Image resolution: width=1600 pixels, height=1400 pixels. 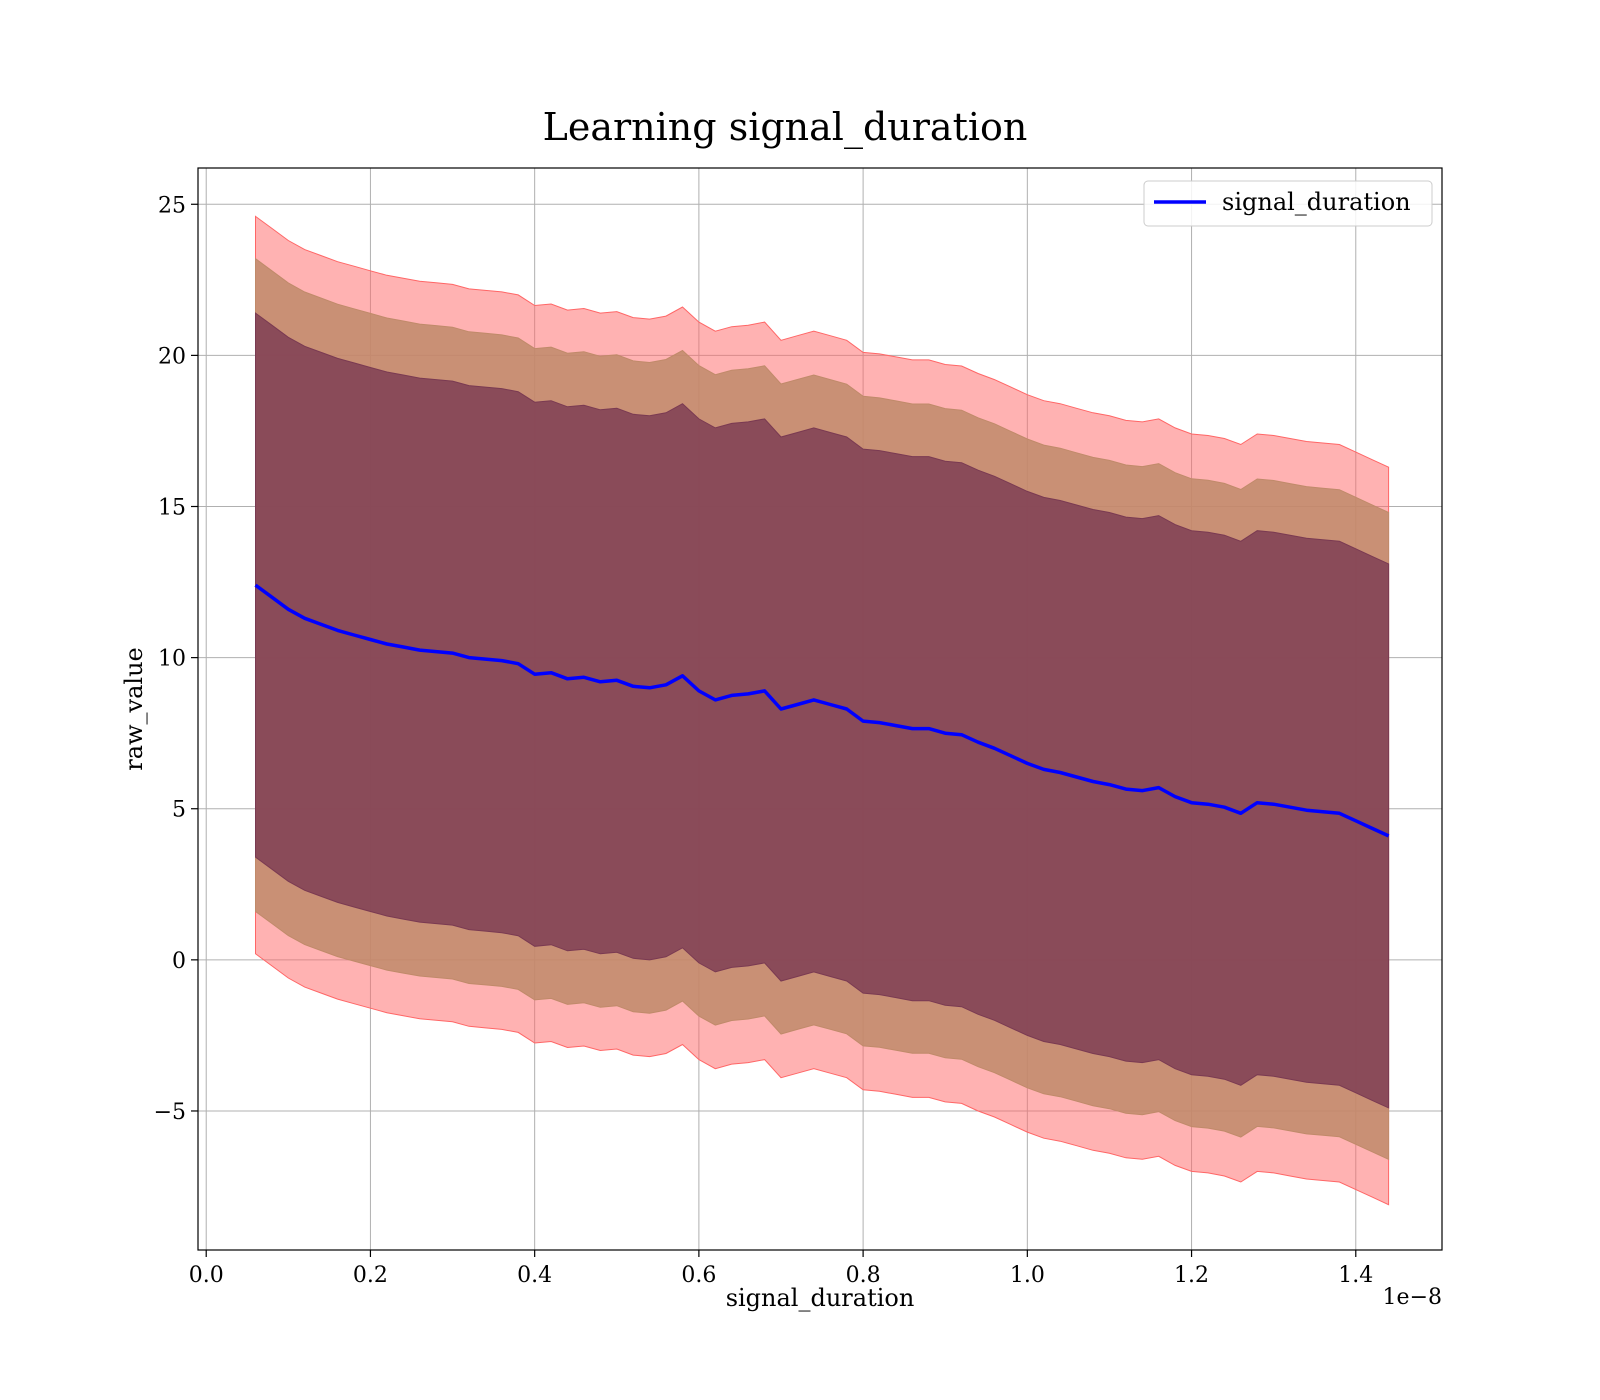 I want to click on y-ticks: −5 0 5 10 15 20 25, so click(x=176, y=659).